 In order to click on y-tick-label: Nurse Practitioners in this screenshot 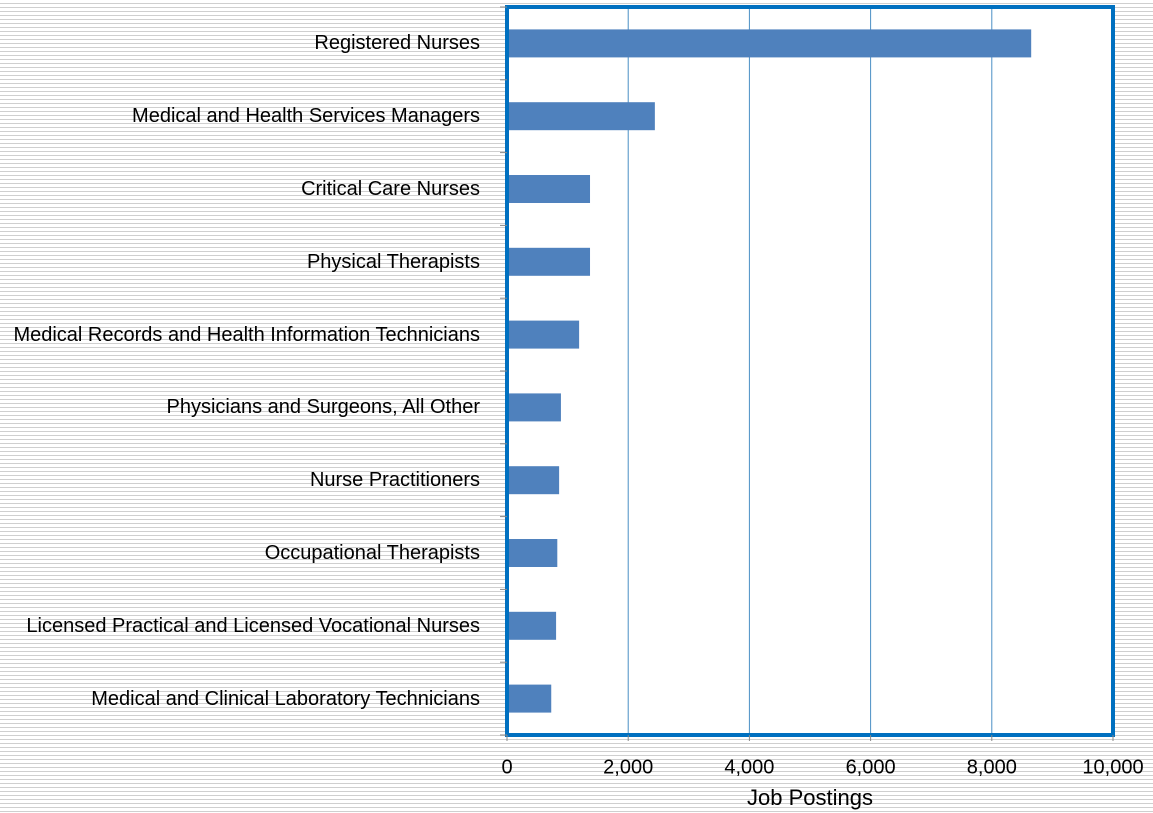, I will do `click(394, 480)`.